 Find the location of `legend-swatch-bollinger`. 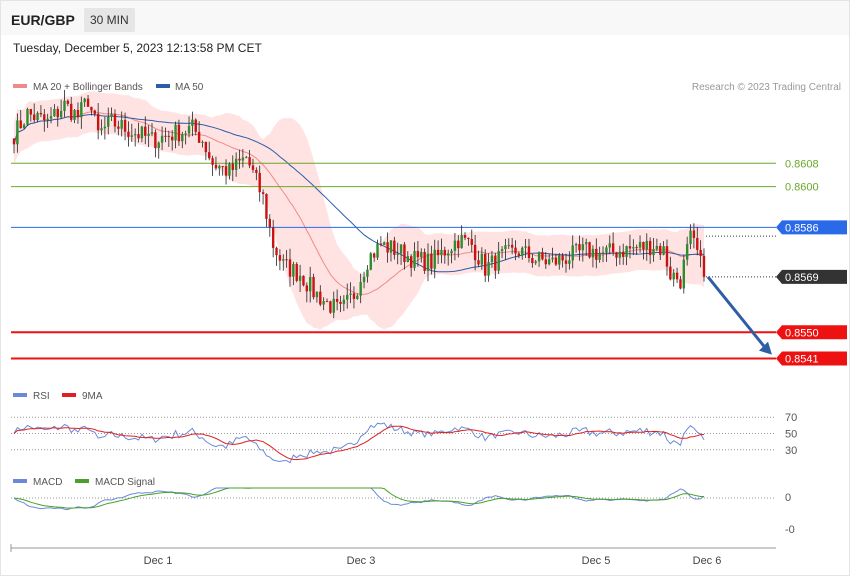

legend-swatch-bollinger is located at coordinates (20, 86).